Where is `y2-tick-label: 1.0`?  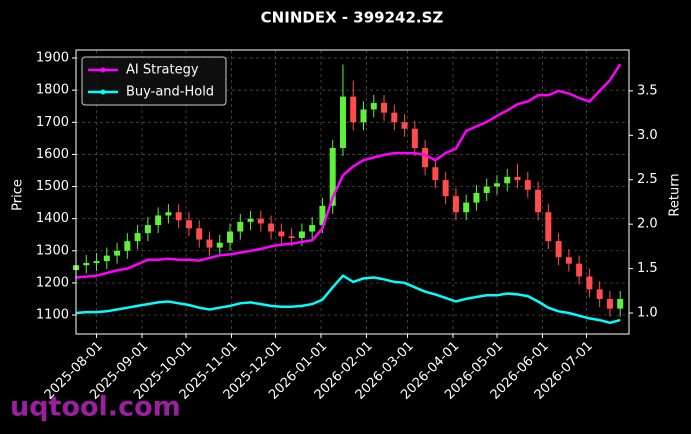 y2-tick-label: 1.0 is located at coordinates (647, 313).